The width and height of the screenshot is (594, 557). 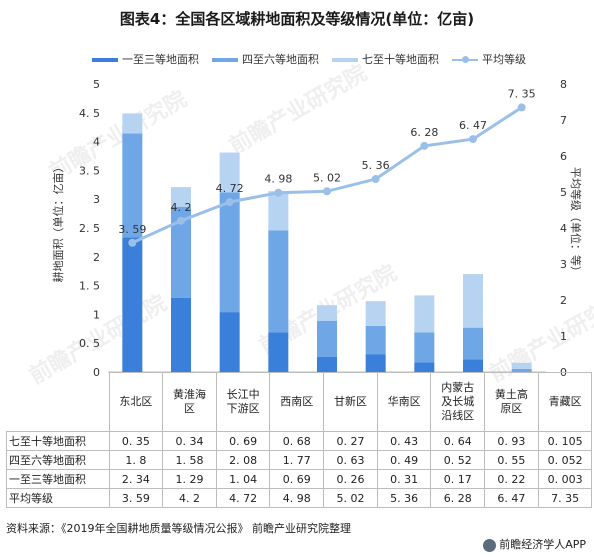 What do you see at coordinates (563, 228) in the screenshot?
I see `y2-tick-label: 4` at bounding box center [563, 228].